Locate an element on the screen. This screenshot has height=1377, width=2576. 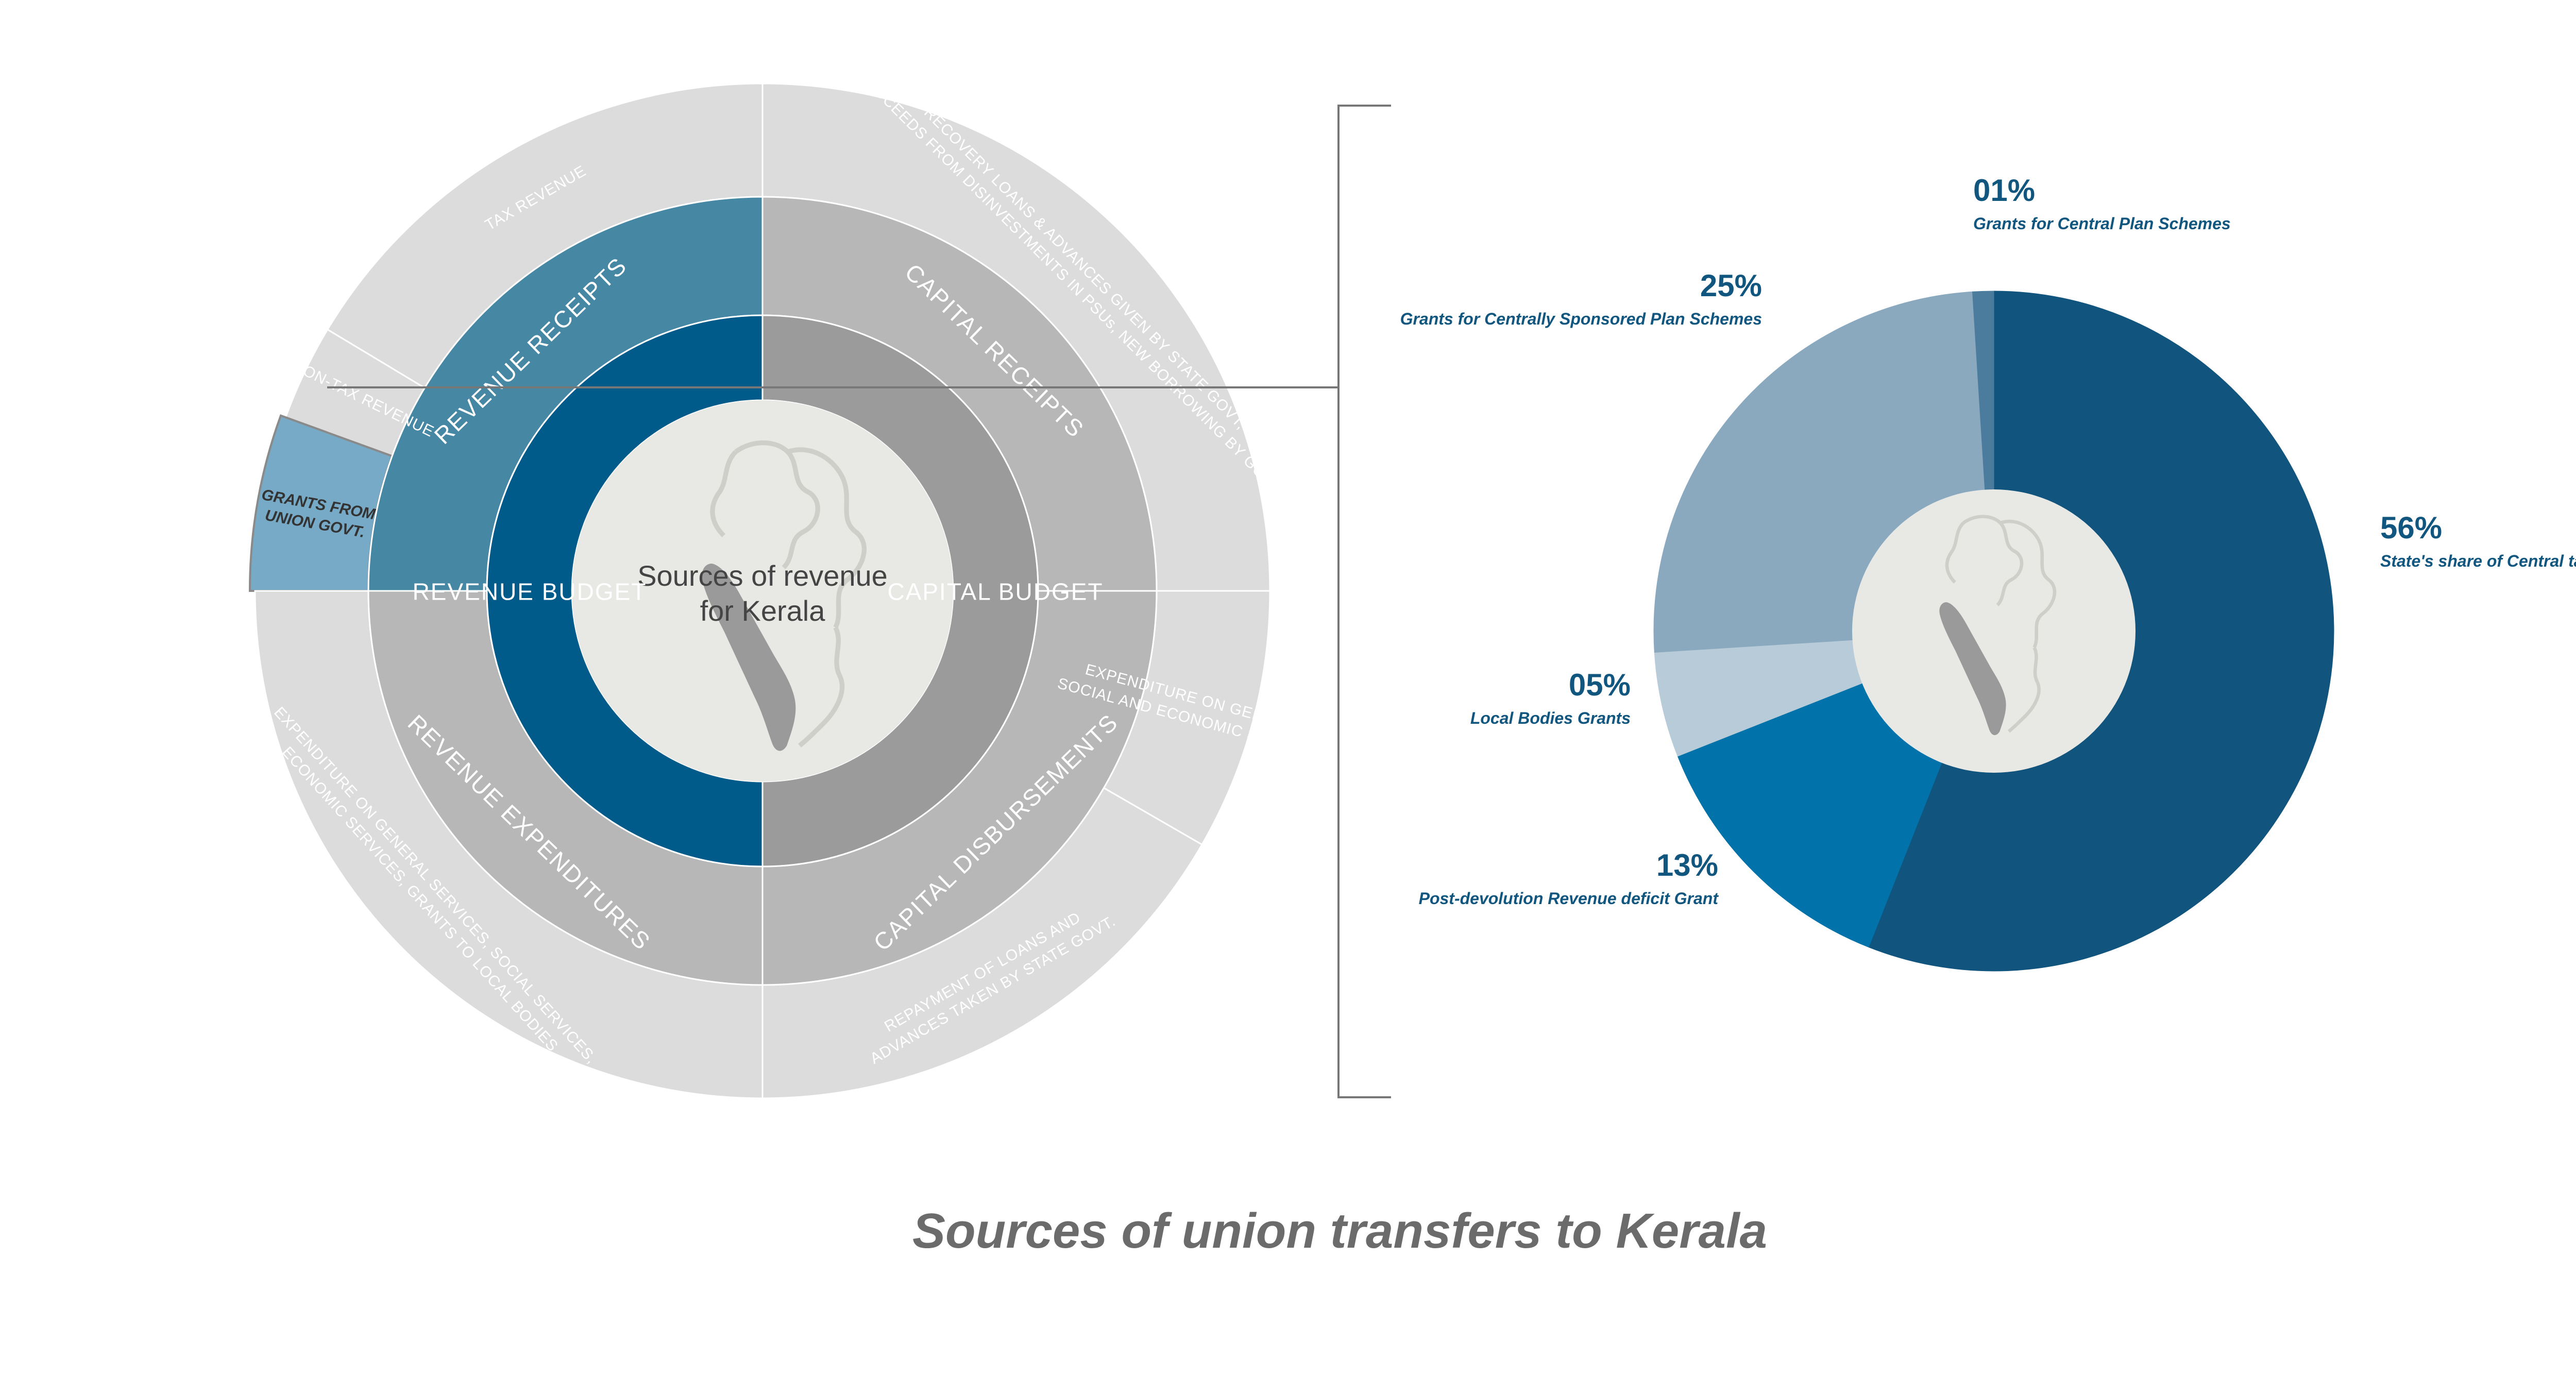
bracket is located at coordinates (1364, 601).